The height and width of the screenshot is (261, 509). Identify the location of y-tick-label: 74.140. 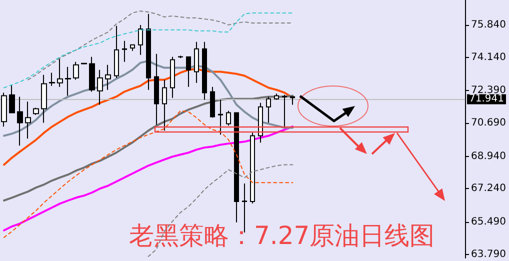
(488, 57).